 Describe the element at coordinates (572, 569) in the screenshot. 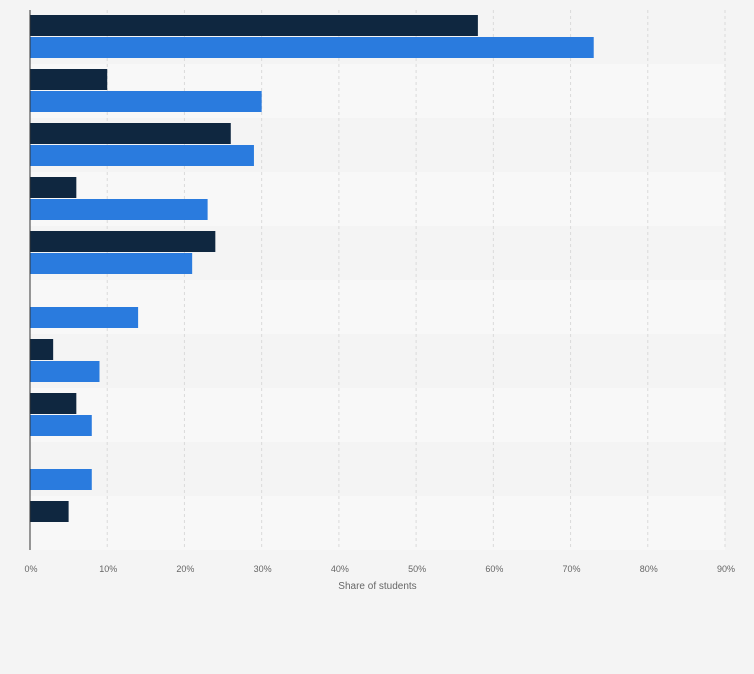

I see `x-tick-label: 70%` at that location.